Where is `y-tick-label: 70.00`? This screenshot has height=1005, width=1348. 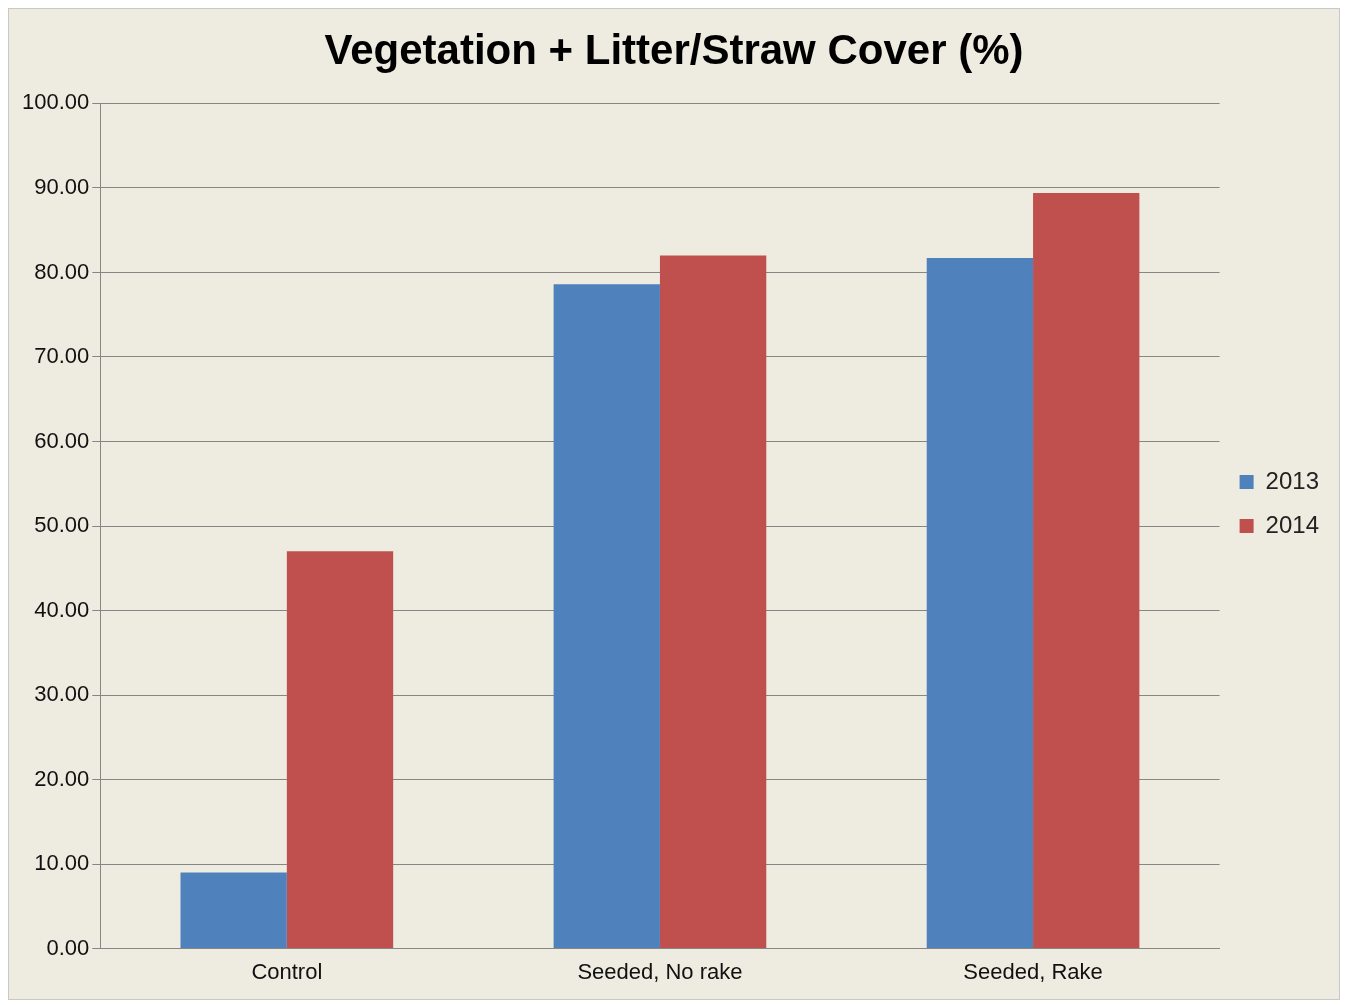
y-tick-label: 70.00 is located at coordinates (62, 356).